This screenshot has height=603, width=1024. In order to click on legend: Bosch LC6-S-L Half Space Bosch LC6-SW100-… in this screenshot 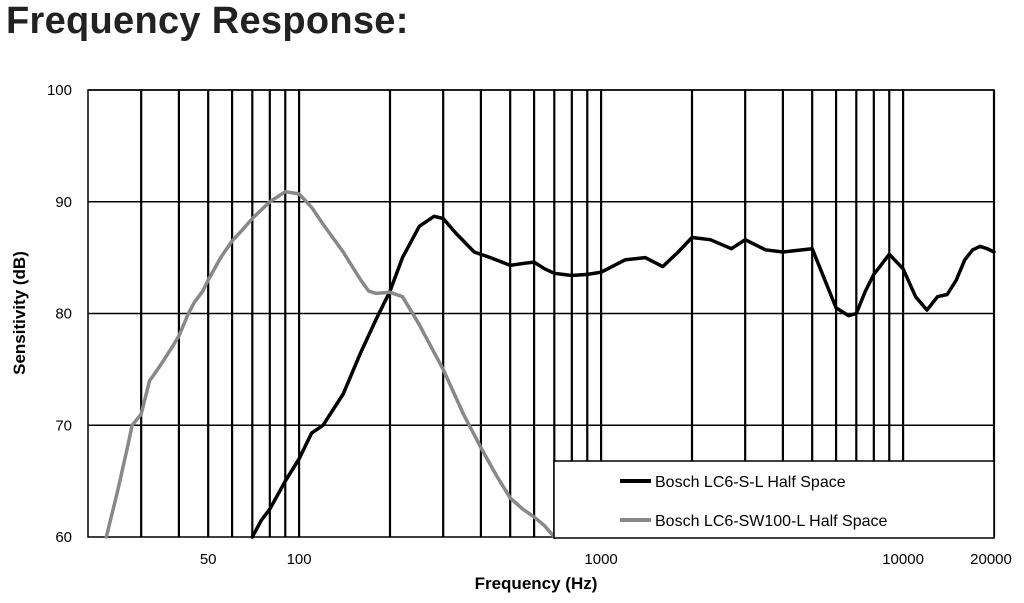, I will do `click(774, 499)`.